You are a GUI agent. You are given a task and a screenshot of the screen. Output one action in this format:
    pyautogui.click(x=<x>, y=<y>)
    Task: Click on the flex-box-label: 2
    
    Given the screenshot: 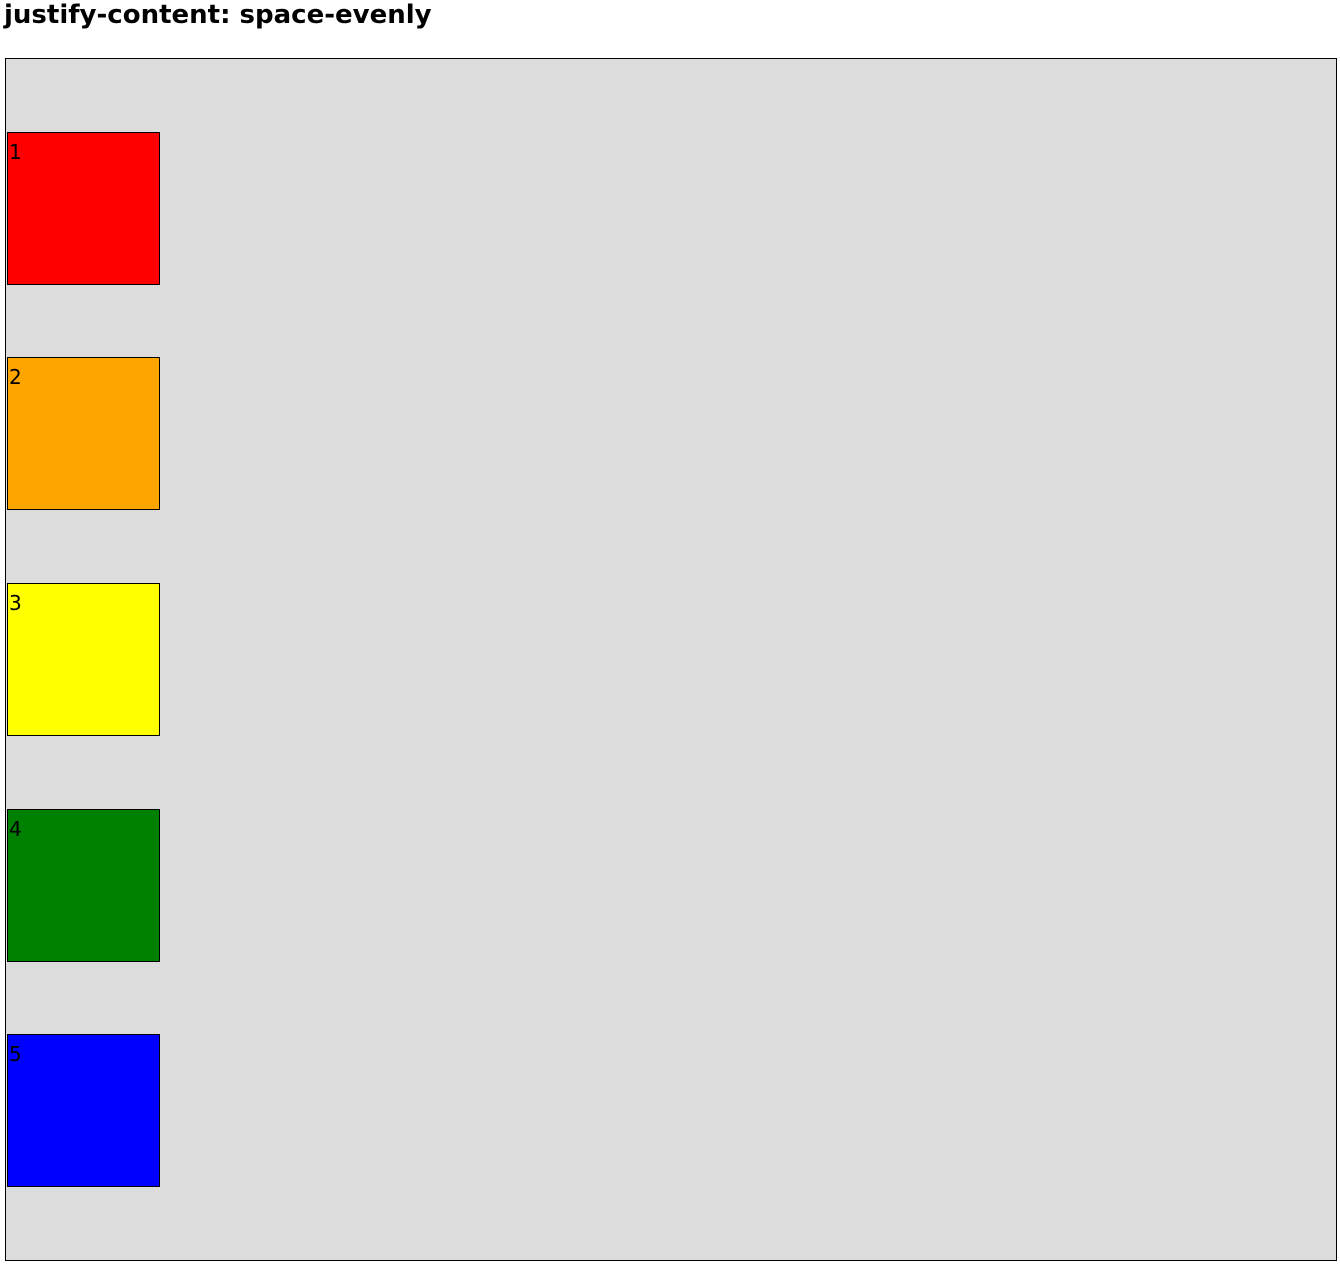 What is the action you would take?
    pyautogui.click(x=15, y=377)
    